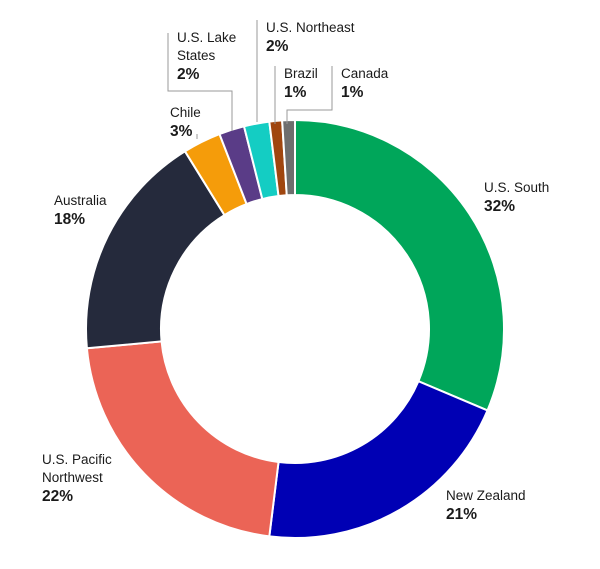  I want to click on slice-name-line: U.S. Northeast, so click(310, 27).